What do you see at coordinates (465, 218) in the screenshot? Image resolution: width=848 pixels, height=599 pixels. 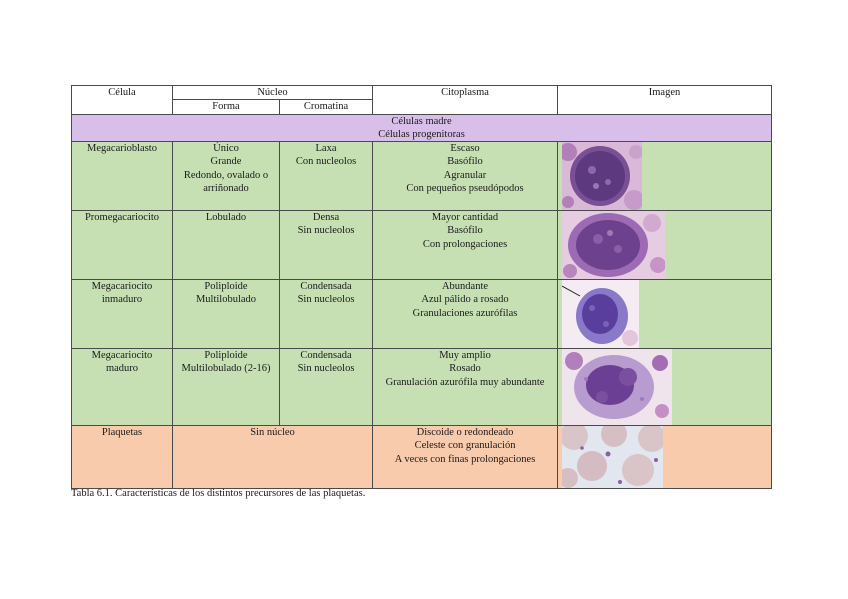 I see `cytoplasm-line: Mayor cantidad` at bounding box center [465, 218].